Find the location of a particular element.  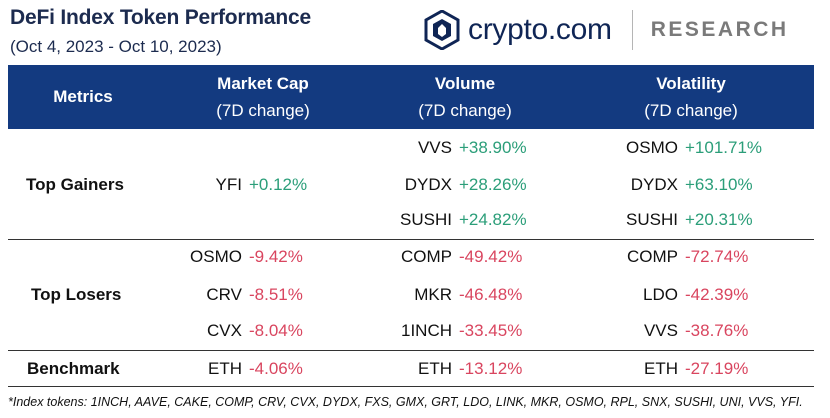

header-market-cap: Market Cap (7D change) is located at coordinates (263, 96).